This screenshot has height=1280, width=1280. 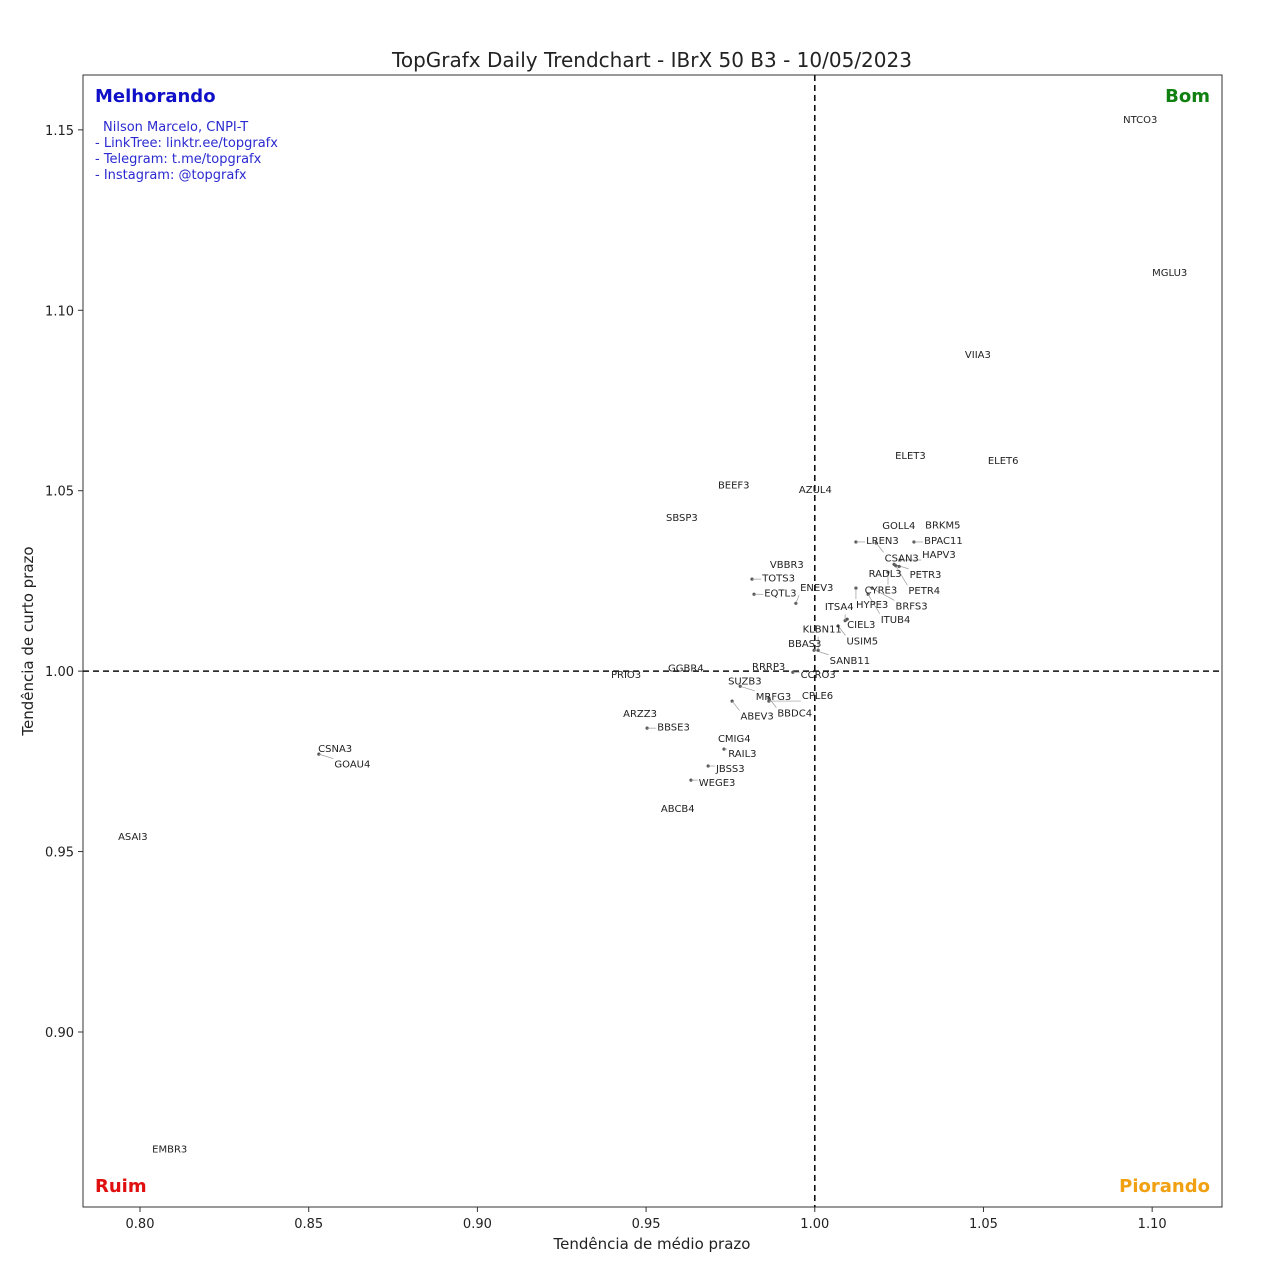 What do you see at coordinates (626, 675) in the screenshot?
I see `point-label: PRIO3` at bounding box center [626, 675].